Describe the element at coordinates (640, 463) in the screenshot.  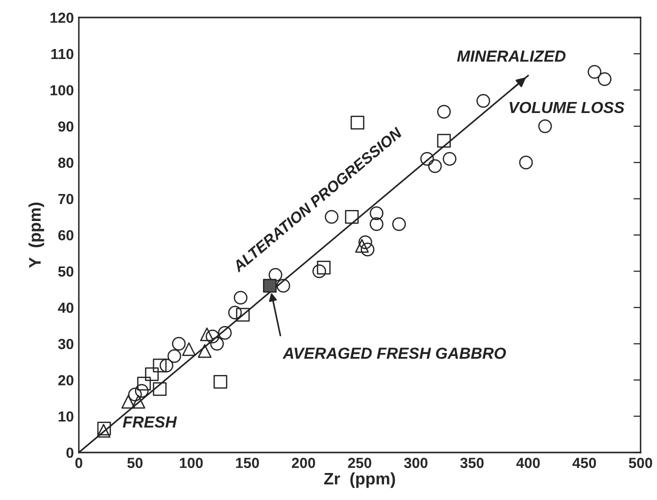
I see `x-tick-label: 500` at that location.